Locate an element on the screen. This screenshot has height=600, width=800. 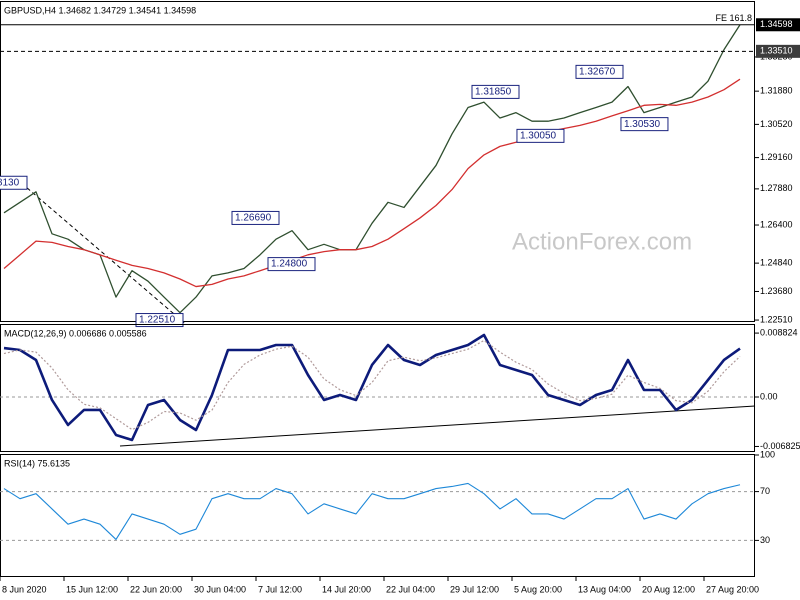
x-tick-label: 7 Jul 12:00 is located at coordinates (280, 589).